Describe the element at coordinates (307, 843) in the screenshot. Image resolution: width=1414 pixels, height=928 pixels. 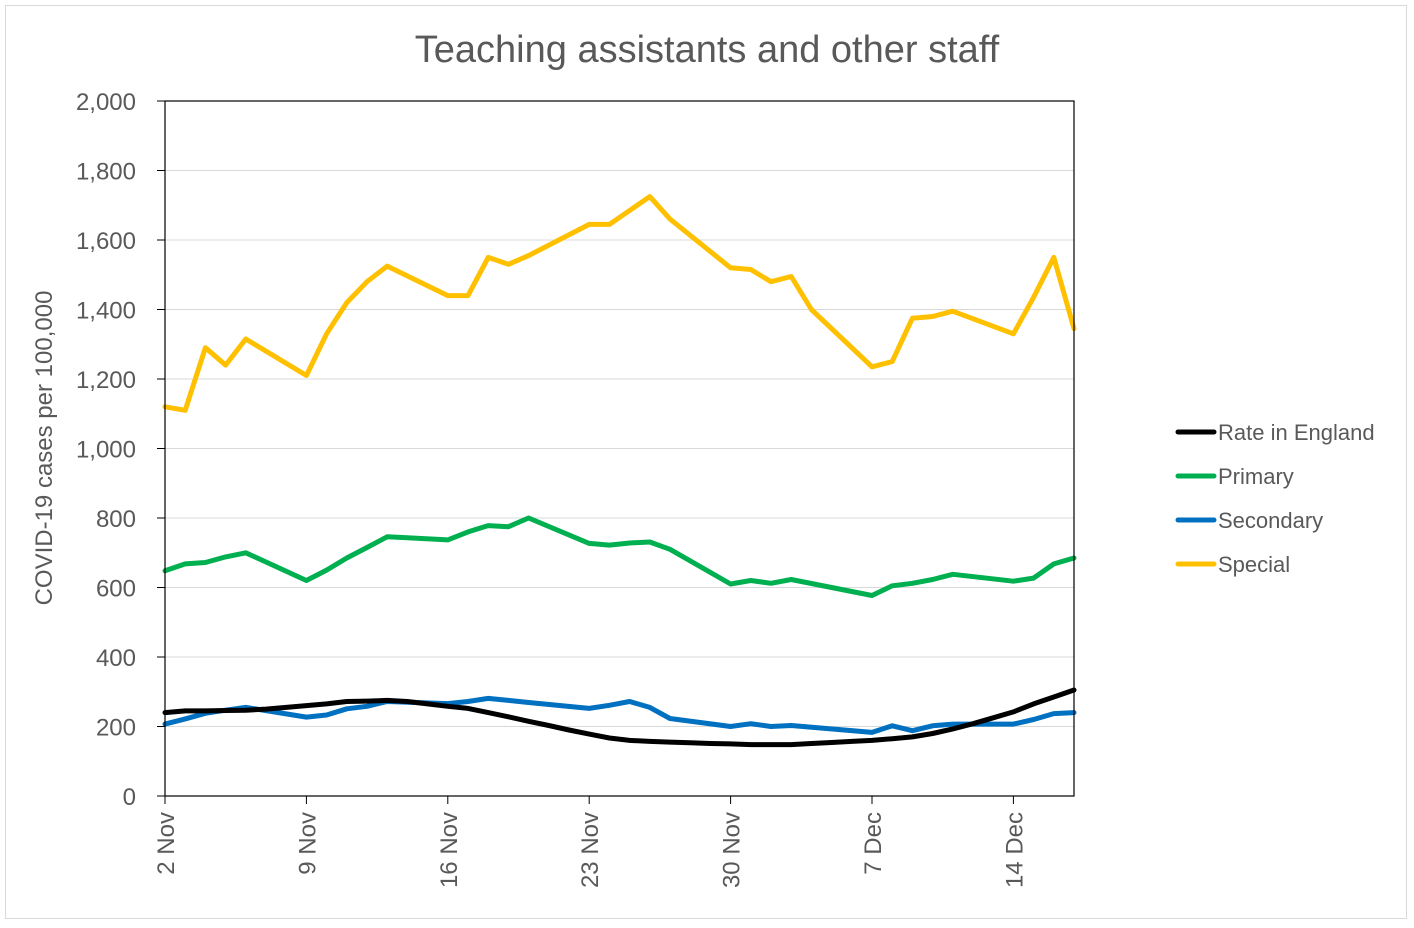
I see `x-tick-label: 9 Nov` at that location.